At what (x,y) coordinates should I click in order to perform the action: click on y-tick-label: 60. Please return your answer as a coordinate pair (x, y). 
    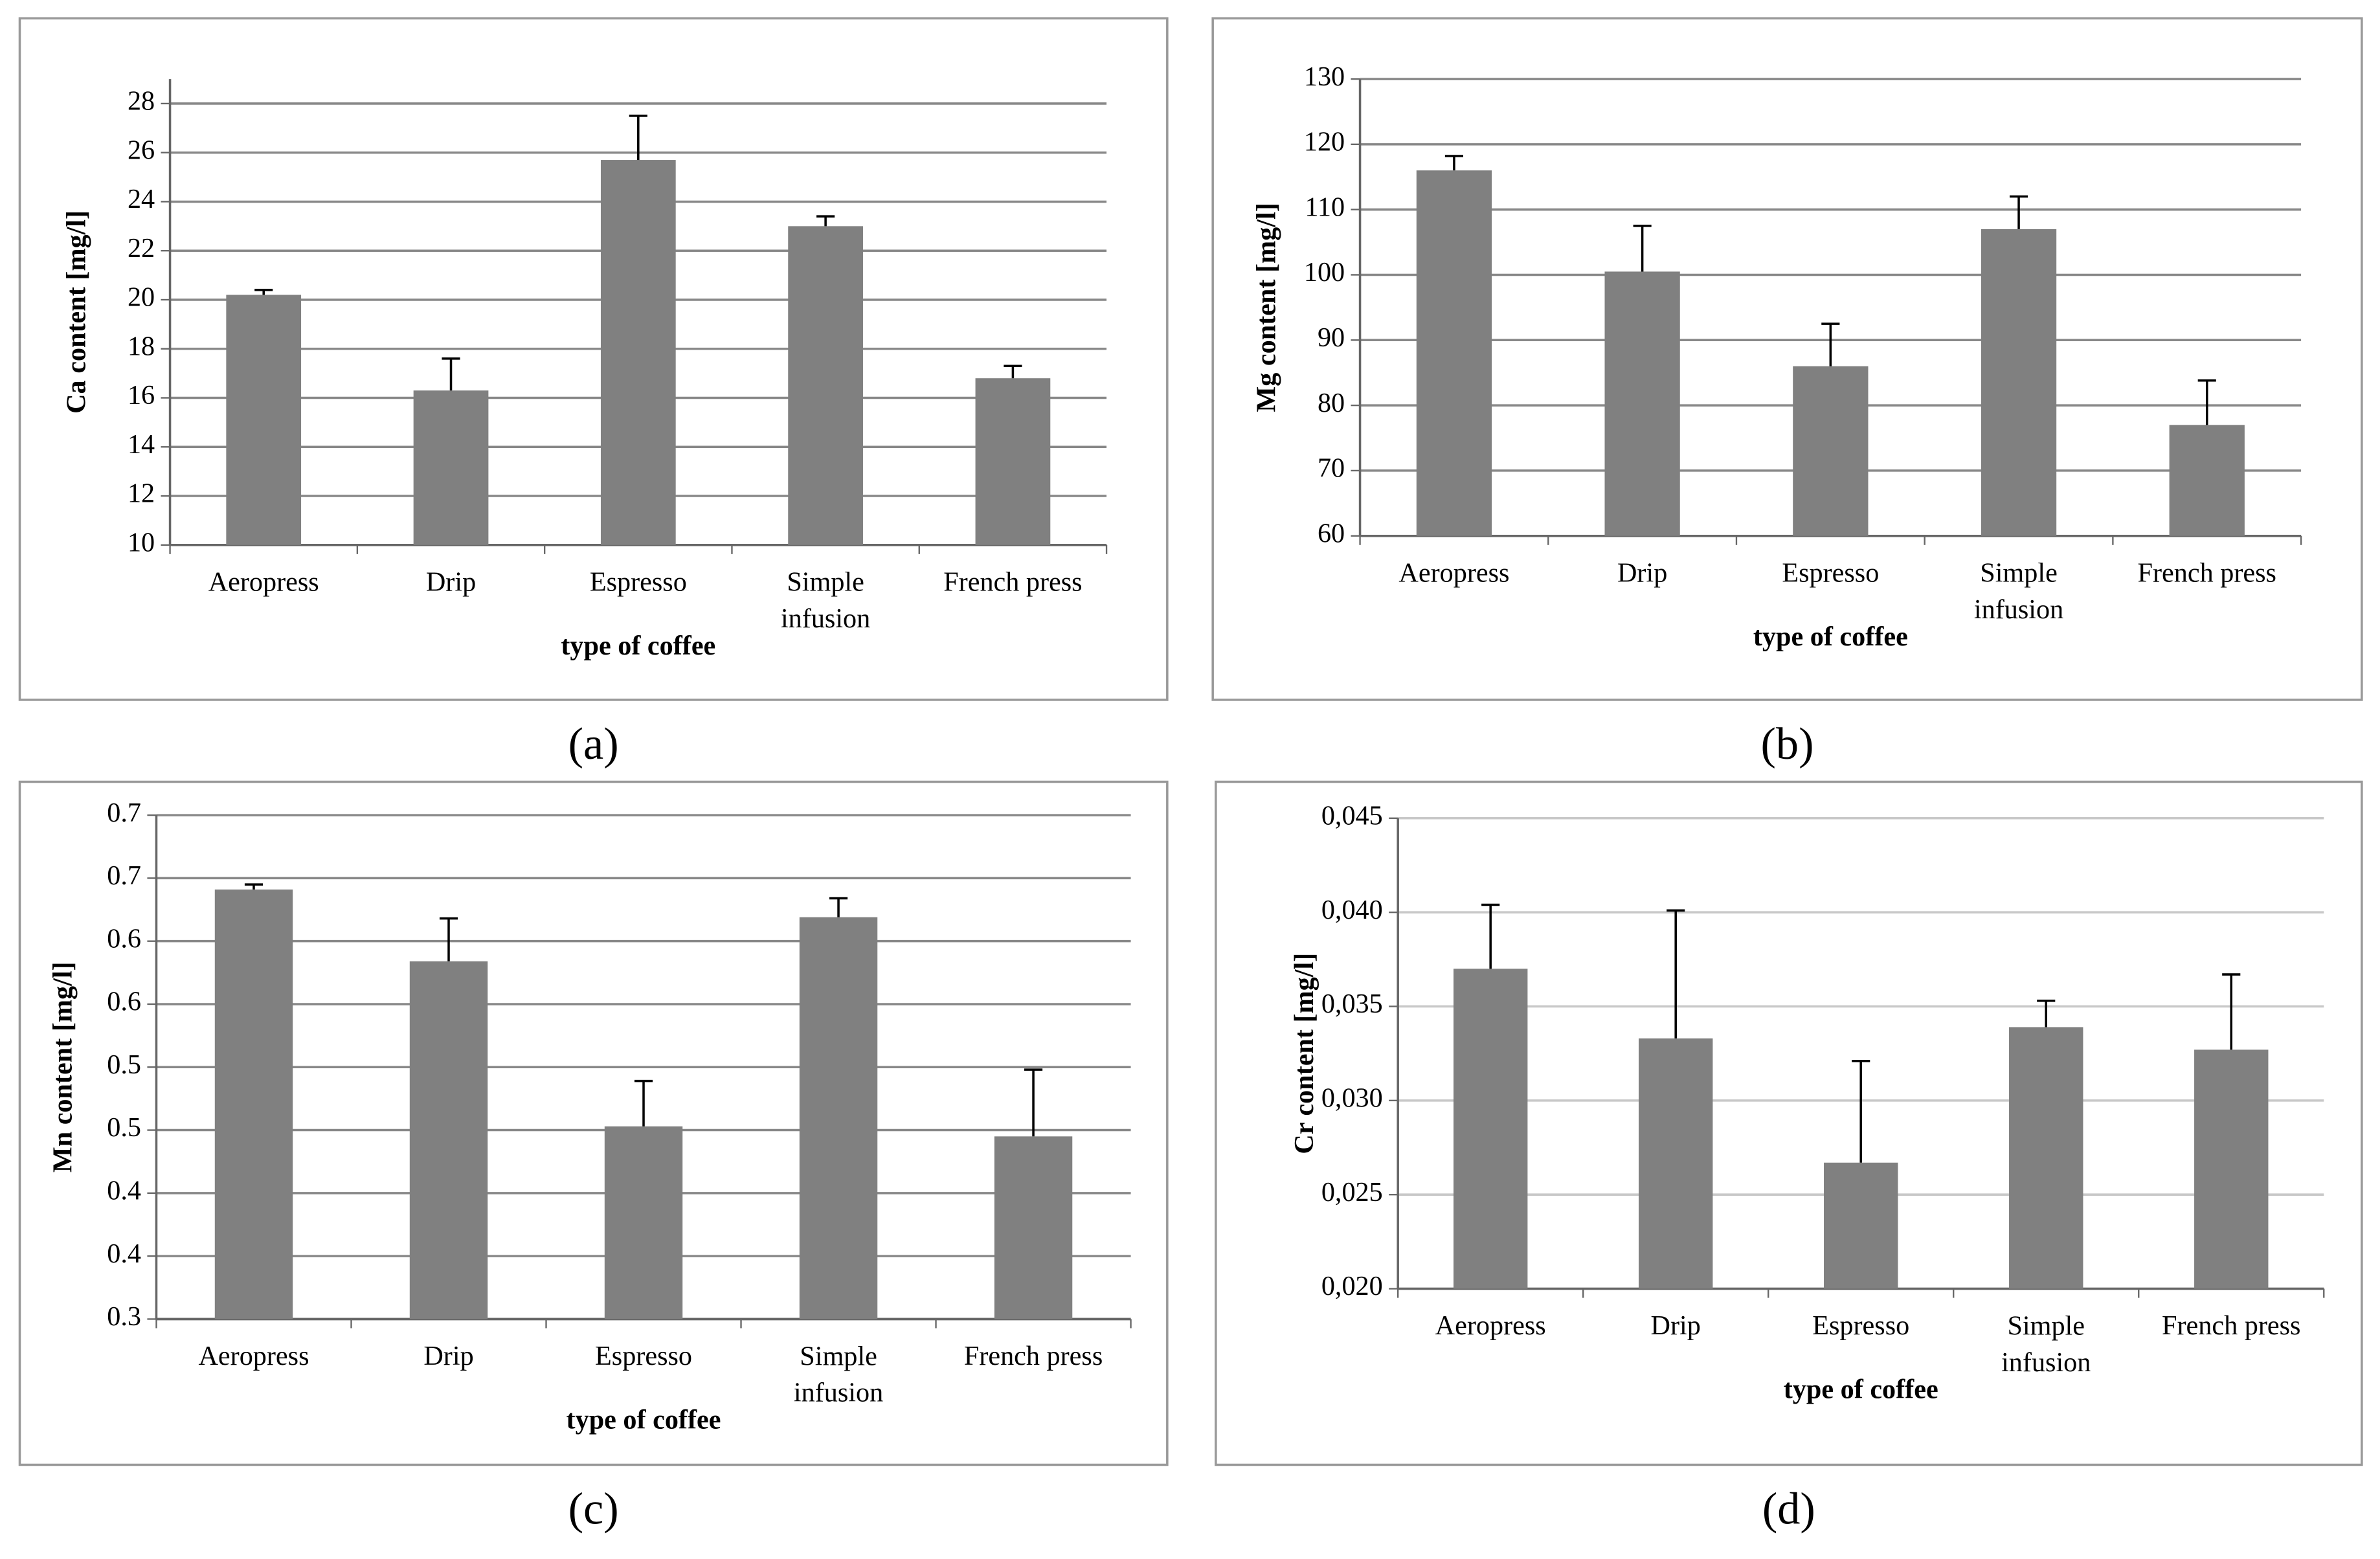
    Looking at the image, I should click on (1331, 533).